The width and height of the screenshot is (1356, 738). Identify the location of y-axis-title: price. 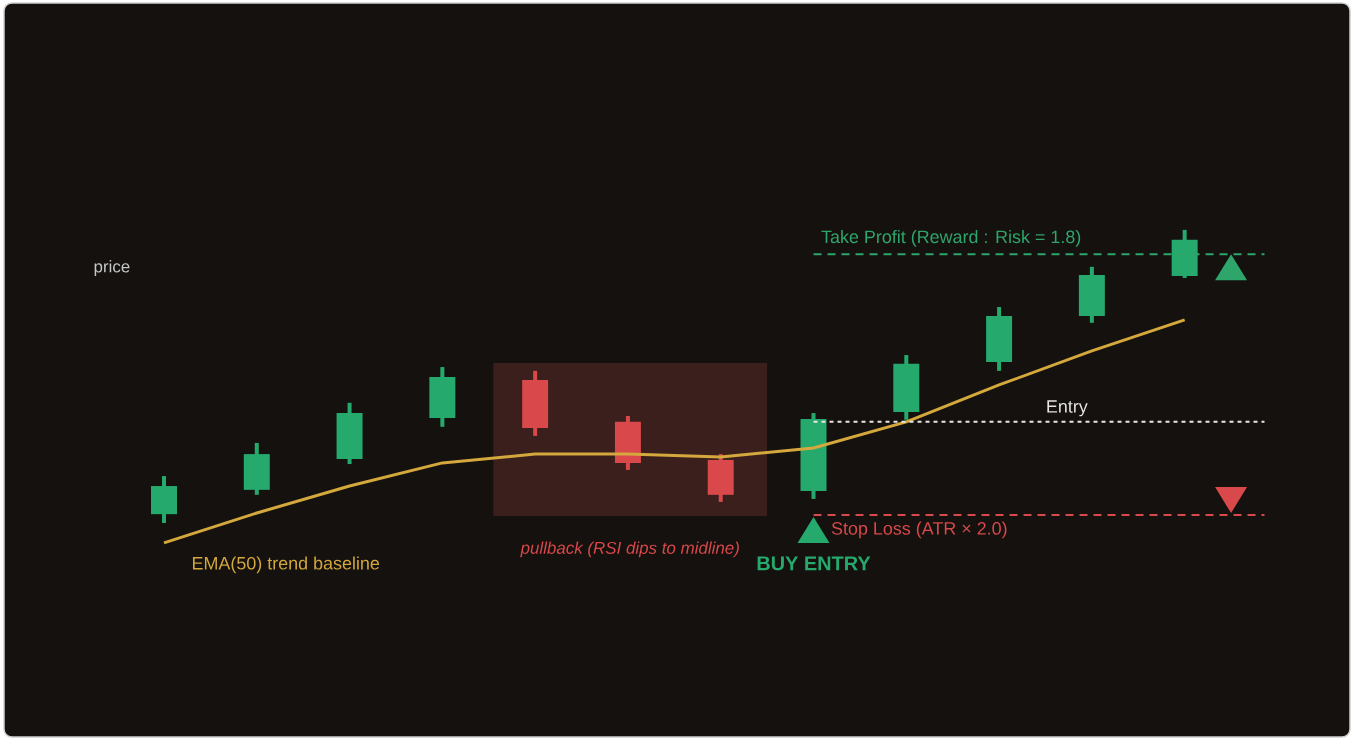
(112, 268).